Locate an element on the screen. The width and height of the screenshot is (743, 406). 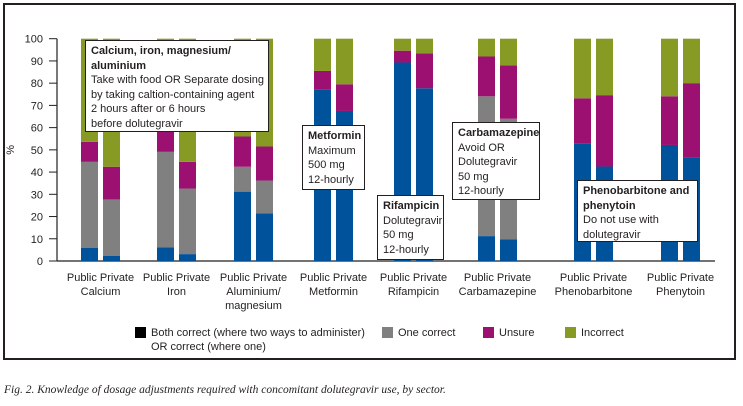
annotation-line: by taking caltion-containing agent is located at coordinates (173, 94).